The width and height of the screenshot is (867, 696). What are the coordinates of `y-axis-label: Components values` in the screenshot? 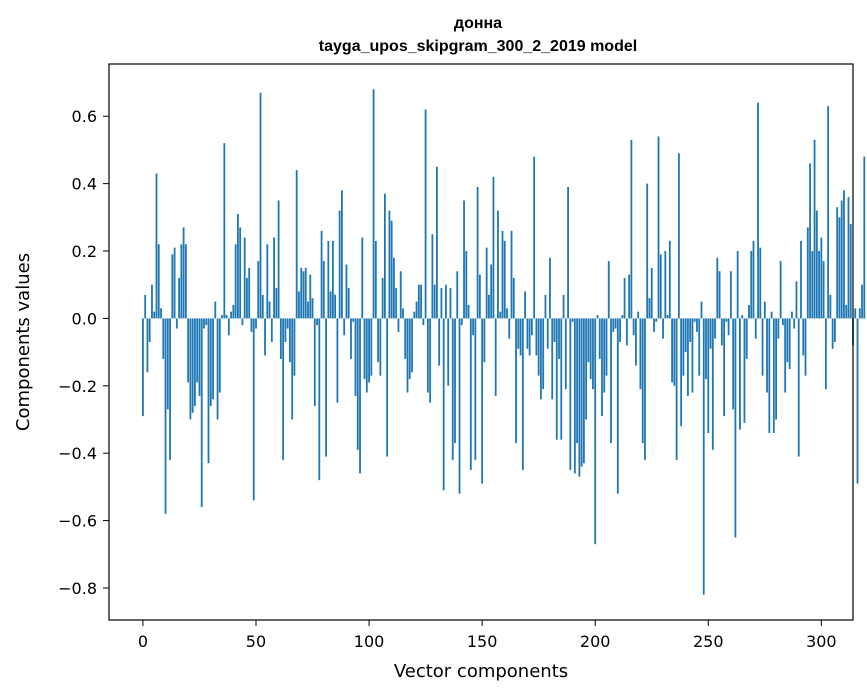 It's located at (23, 342).